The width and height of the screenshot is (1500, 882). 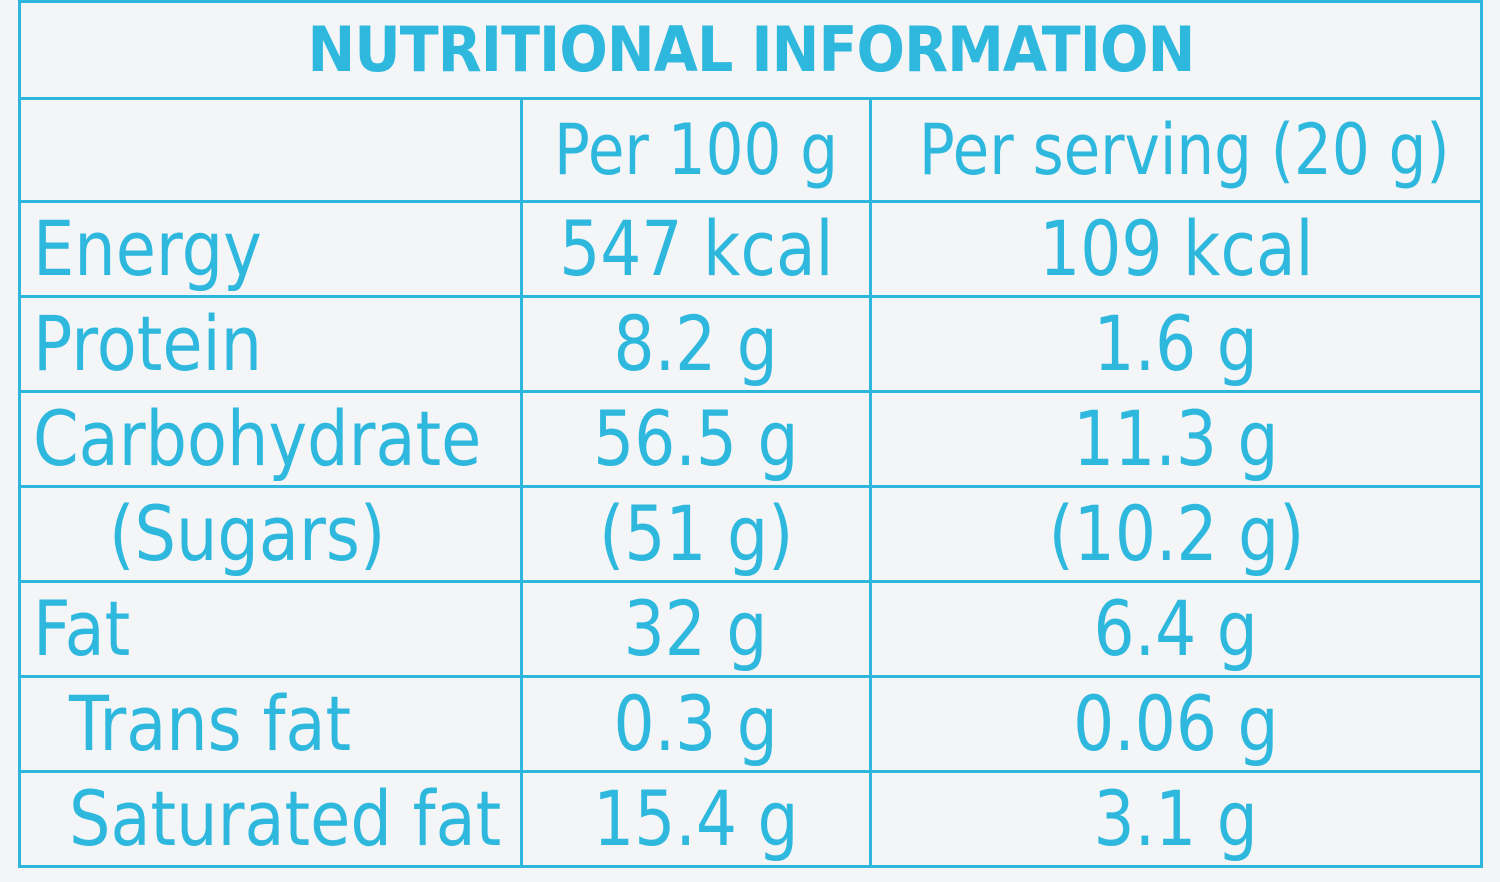 I want to click on per-serving-value-text: 1.6 g, so click(x=1176, y=343).